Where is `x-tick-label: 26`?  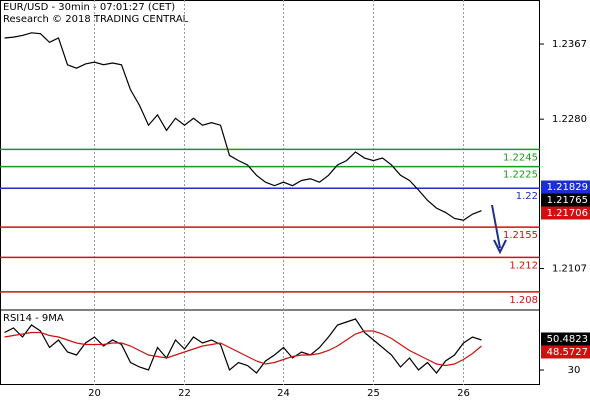 x-tick-label: 26 is located at coordinates (463, 393).